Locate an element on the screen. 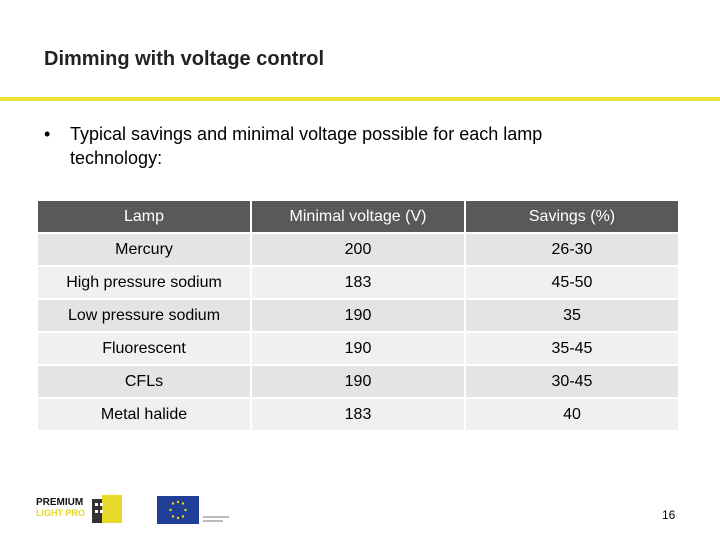 The height and width of the screenshot is (540, 720). table-cell: Mercury is located at coordinates (144, 249).